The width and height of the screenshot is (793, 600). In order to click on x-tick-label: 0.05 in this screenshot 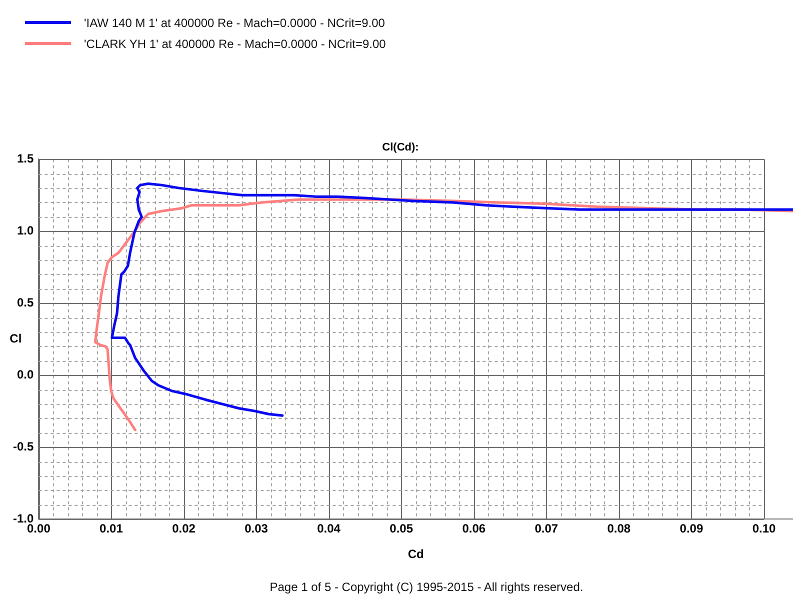, I will do `click(402, 529)`.